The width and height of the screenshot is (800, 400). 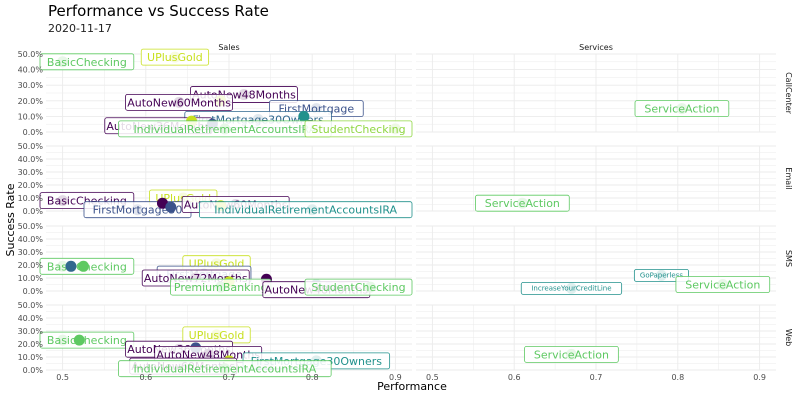 I want to click on x-axis-title: Performance, so click(x=412, y=386).